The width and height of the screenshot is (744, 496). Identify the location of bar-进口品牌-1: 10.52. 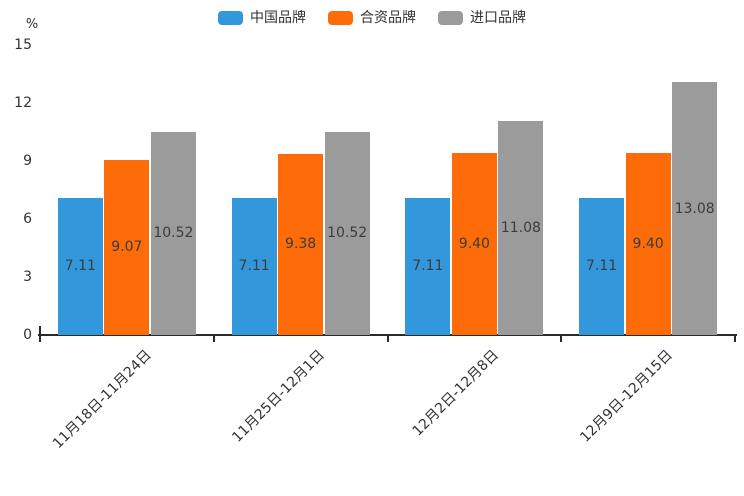
(173, 233).